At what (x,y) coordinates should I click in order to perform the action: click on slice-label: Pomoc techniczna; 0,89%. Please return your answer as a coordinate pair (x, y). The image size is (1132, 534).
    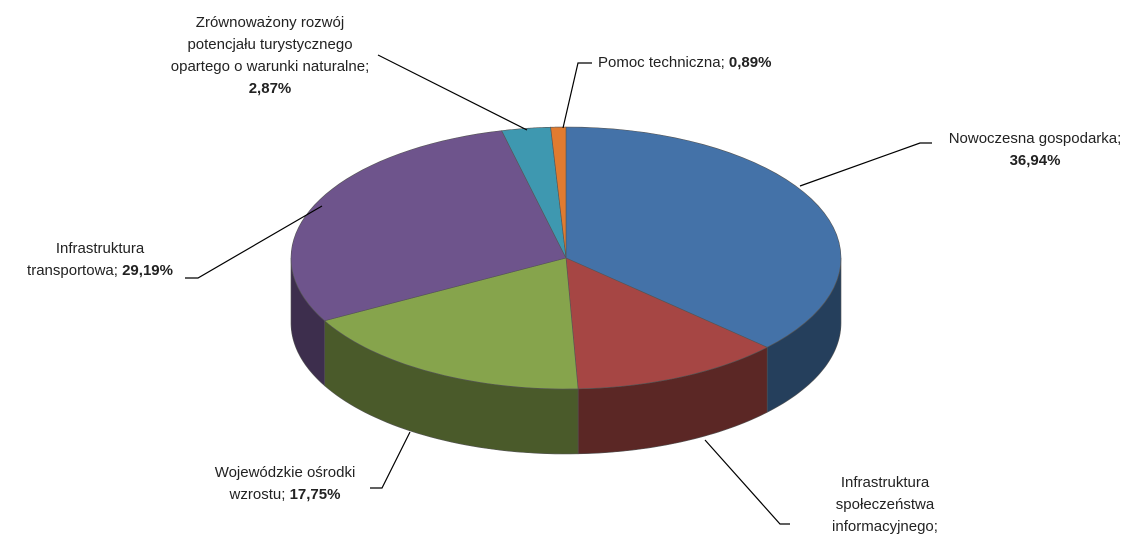
    Looking at the image, I should click on (708, 63).